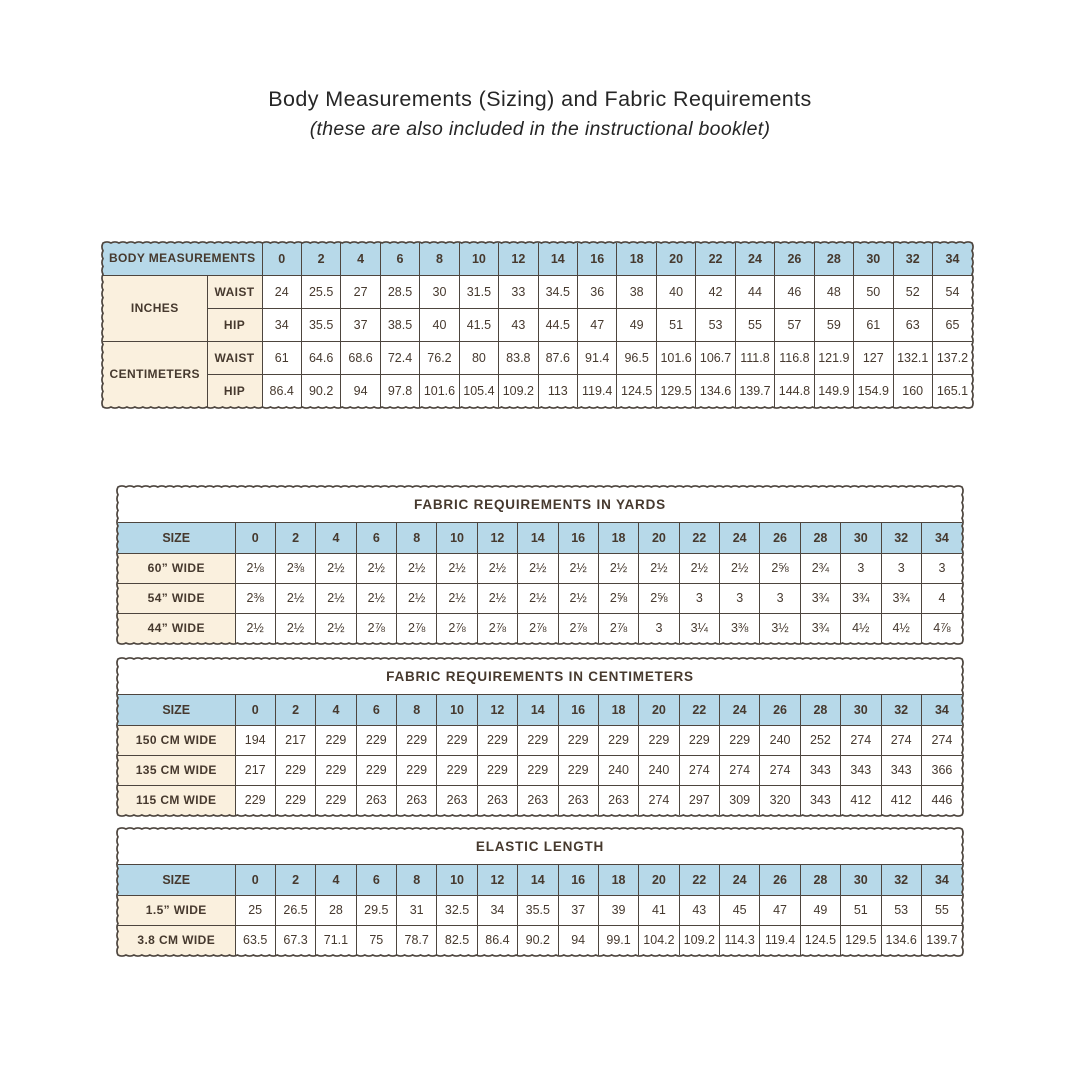 This screenshot has height=1080, width=1080. What do you see at coordinates (912, 357) in the screenshot?
I see `value-cell: 132.1` at bounding box center [912, 357].